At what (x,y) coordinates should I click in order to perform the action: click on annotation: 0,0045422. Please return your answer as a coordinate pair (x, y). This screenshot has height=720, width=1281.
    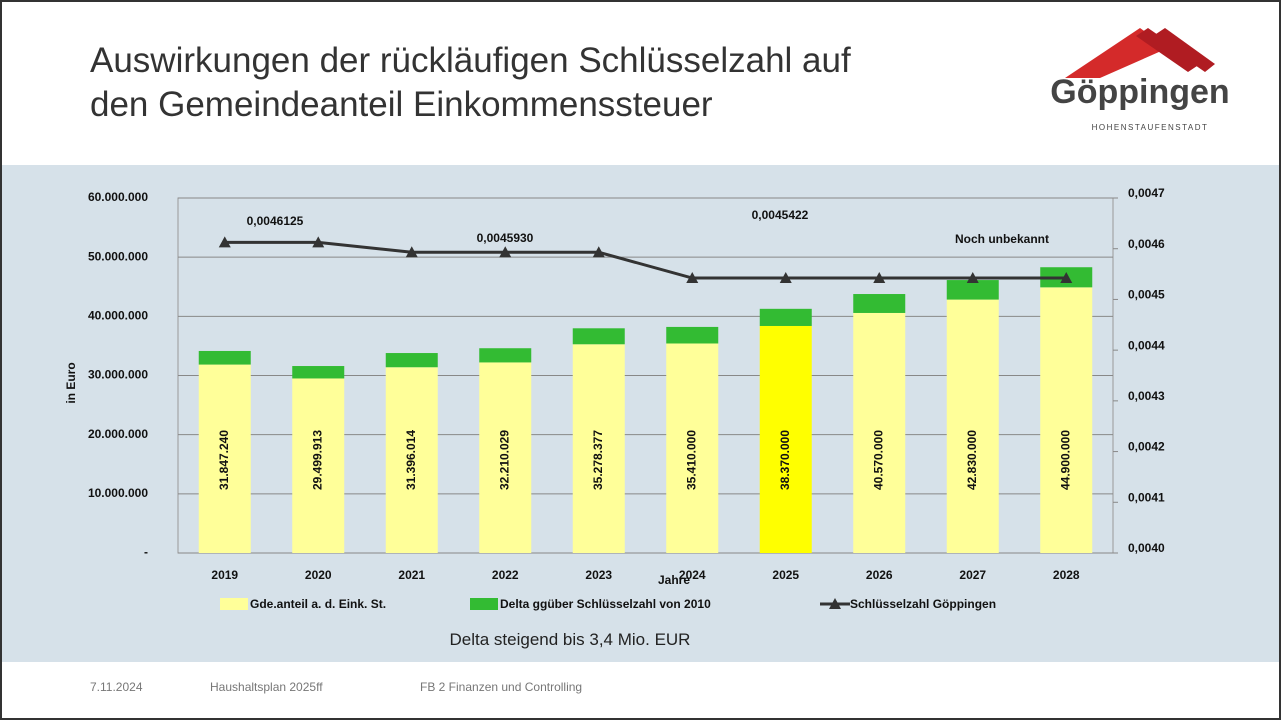
    Looking at the image, I should click on (780, 215).